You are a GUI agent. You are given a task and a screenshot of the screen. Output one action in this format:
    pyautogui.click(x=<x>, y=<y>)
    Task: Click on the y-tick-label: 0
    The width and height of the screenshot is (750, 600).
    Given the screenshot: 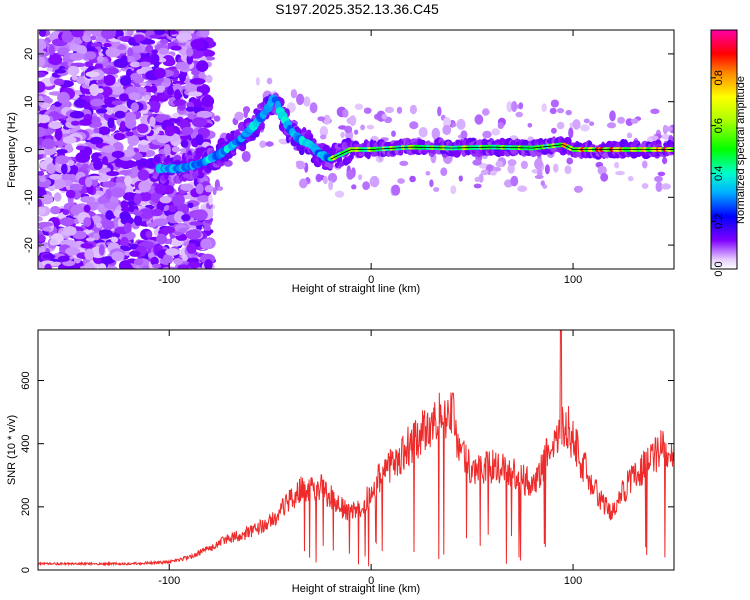 What is the action you would take?
    pyautogui.click(x=26, y=570)
    